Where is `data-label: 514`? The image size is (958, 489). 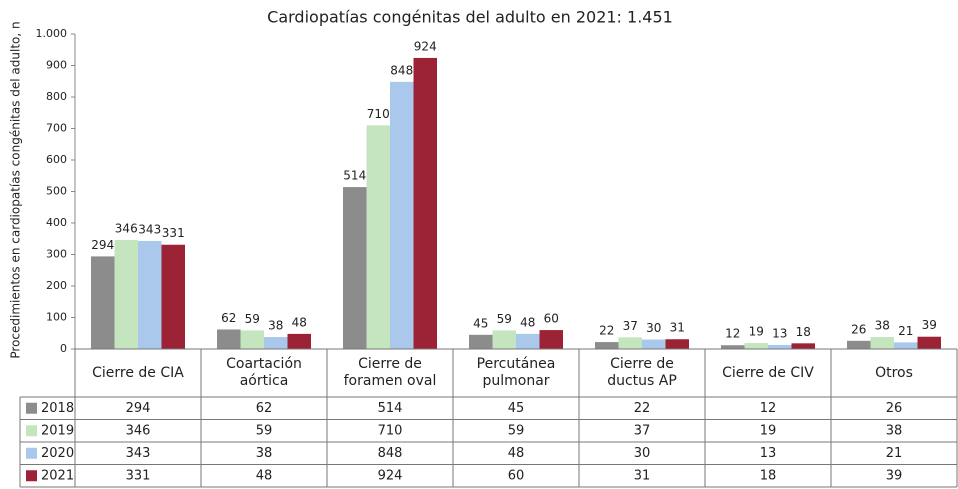 data-label: 514 is located at coordinates (354, 176).